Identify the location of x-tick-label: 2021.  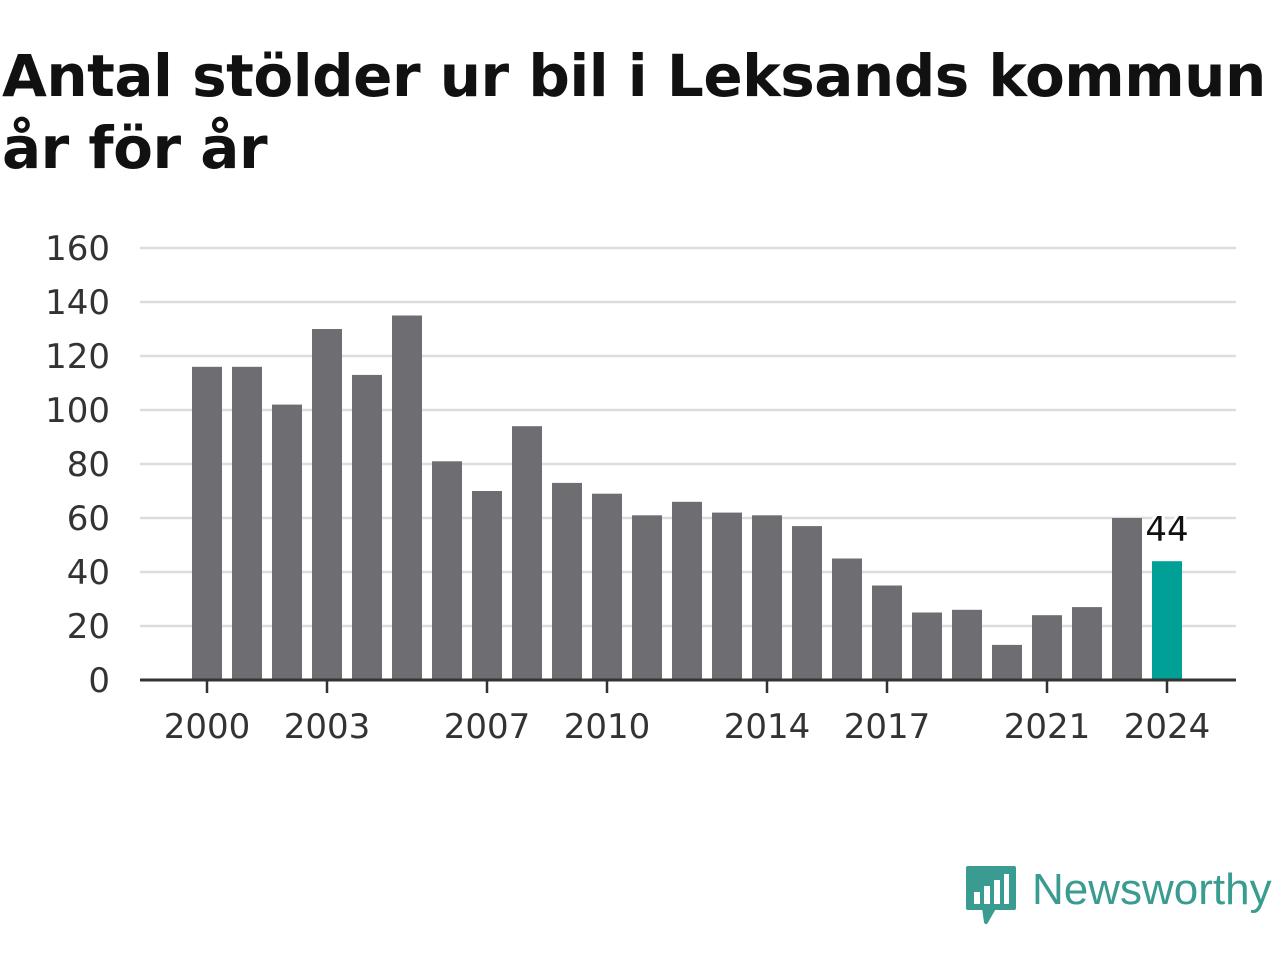
(1047, 727).